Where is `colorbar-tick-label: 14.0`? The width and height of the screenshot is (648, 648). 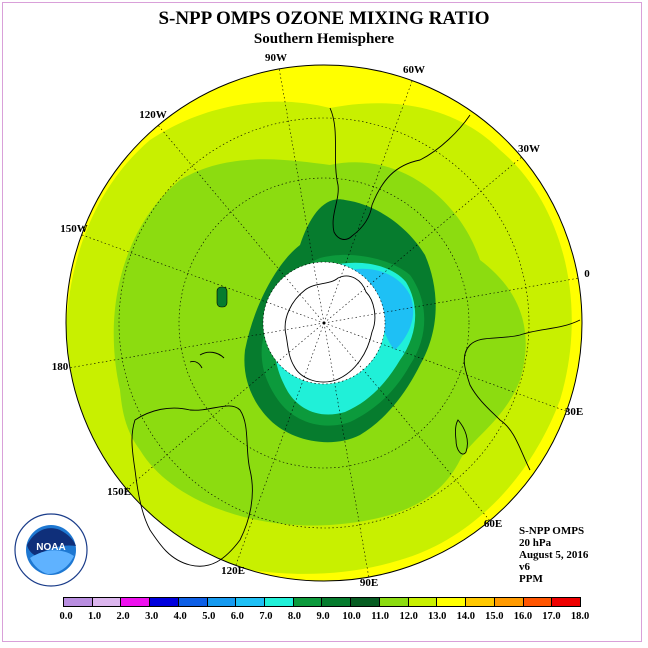
colorbar-tick-label: 14.0 is located at coordinates (465, 616).